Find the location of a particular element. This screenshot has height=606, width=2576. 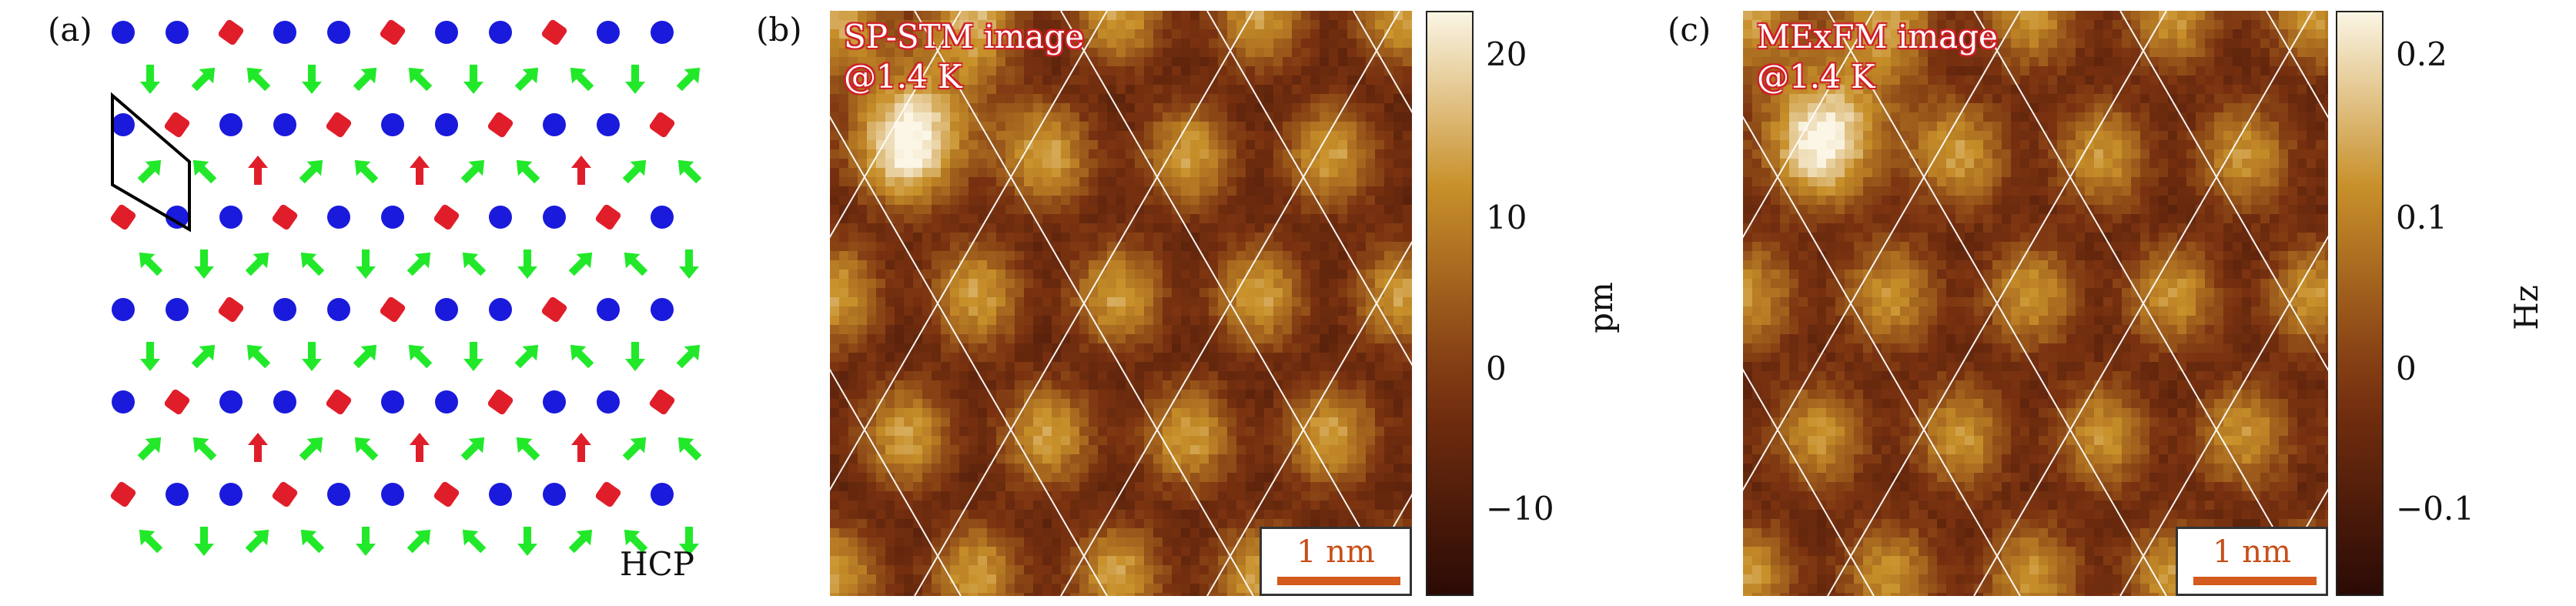

sp-stm-cb-unit: pm is located at coordinates (1600, 307).